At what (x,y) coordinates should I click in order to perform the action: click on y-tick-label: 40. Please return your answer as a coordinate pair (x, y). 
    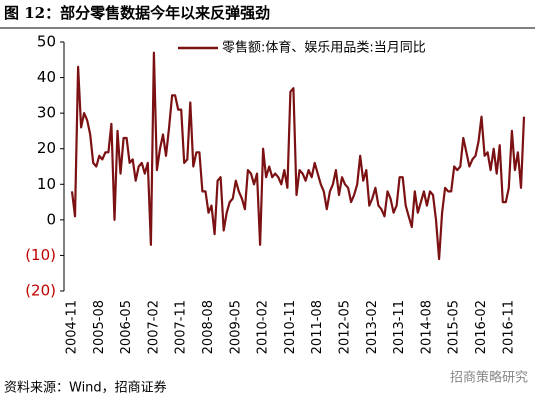
    Looking at the image, I should click on (46, 77).